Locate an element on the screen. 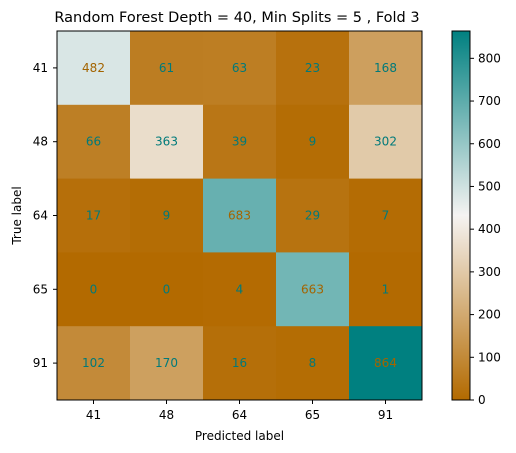 Image resolution: width=516 pixels, height=453 pixels. cell-value-label: 23 is located at coordinates (312, 68).